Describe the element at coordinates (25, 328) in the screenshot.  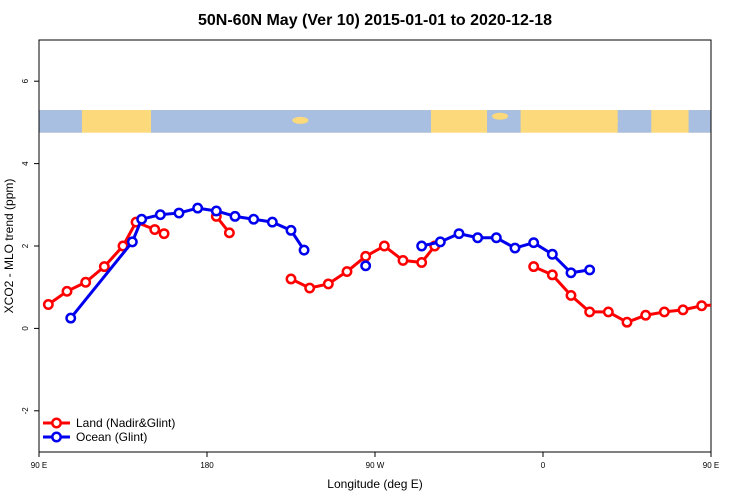
I see `y-tick-label: 0` at that location.